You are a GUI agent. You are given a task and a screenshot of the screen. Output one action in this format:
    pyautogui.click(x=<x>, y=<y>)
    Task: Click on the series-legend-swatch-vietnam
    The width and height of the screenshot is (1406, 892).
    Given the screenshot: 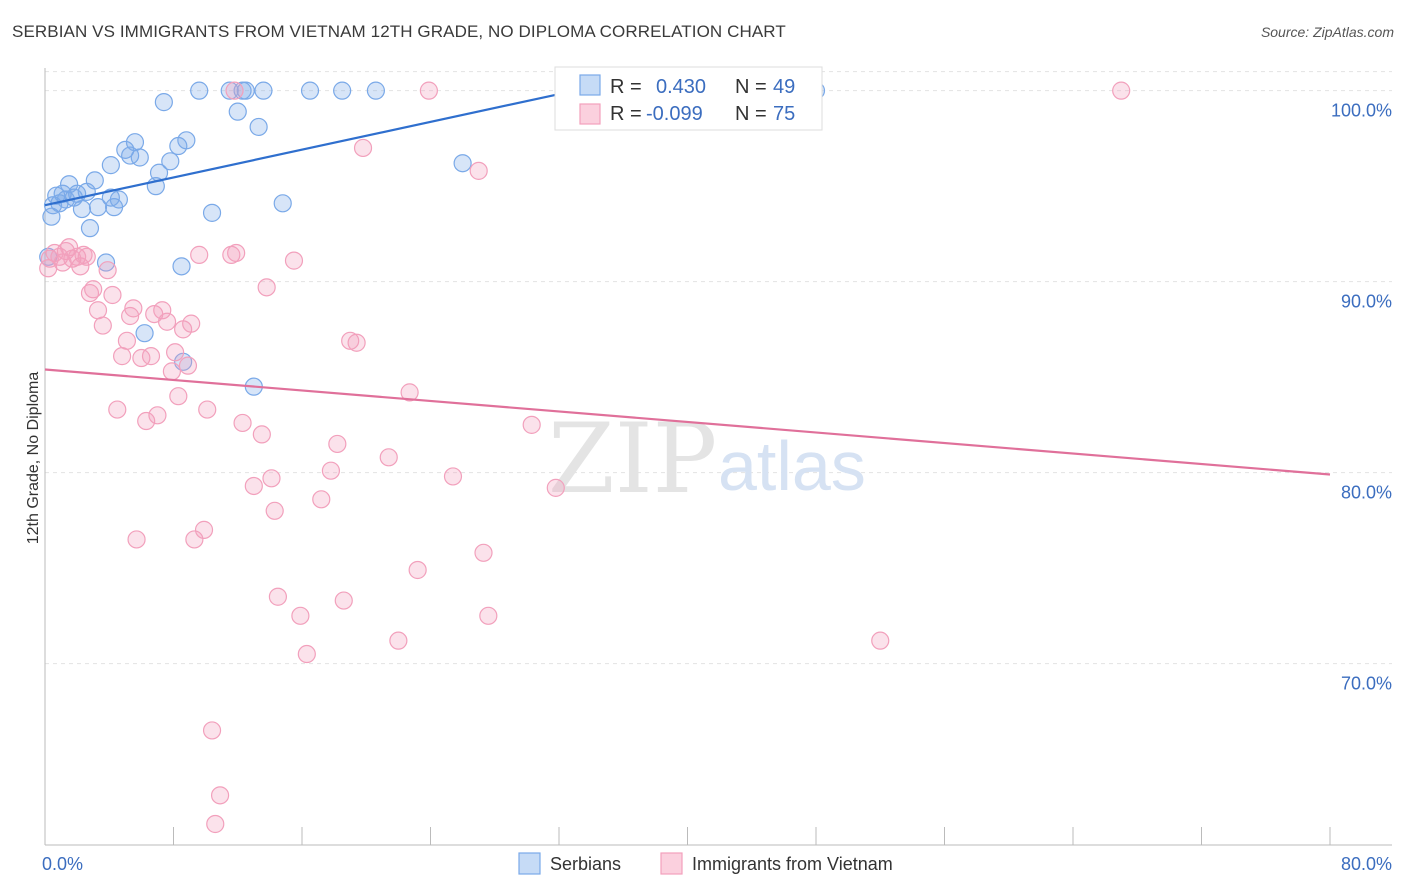 What is the action you would take?
    pyautogui.click(x=671, y=863)
    